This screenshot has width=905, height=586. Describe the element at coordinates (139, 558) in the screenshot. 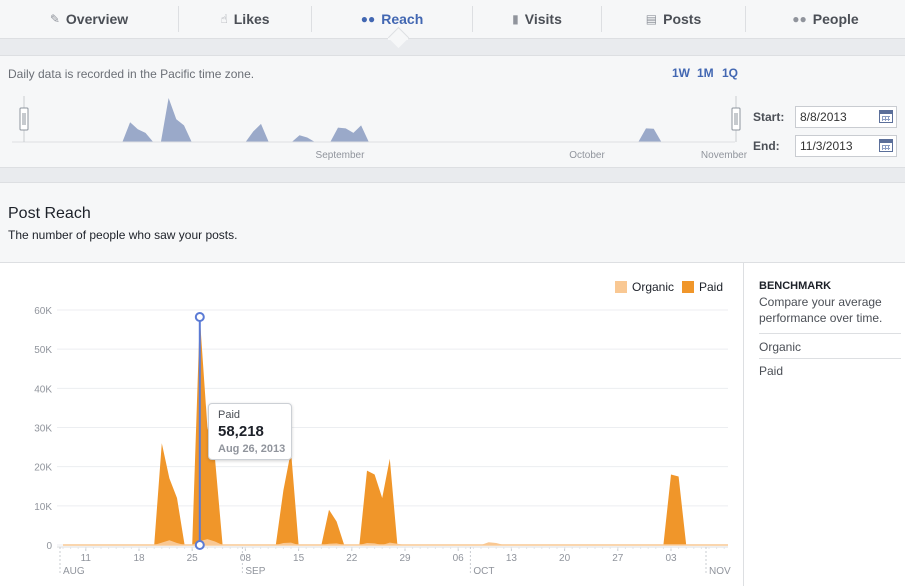

I see `x-tick-label: 18` at that location.